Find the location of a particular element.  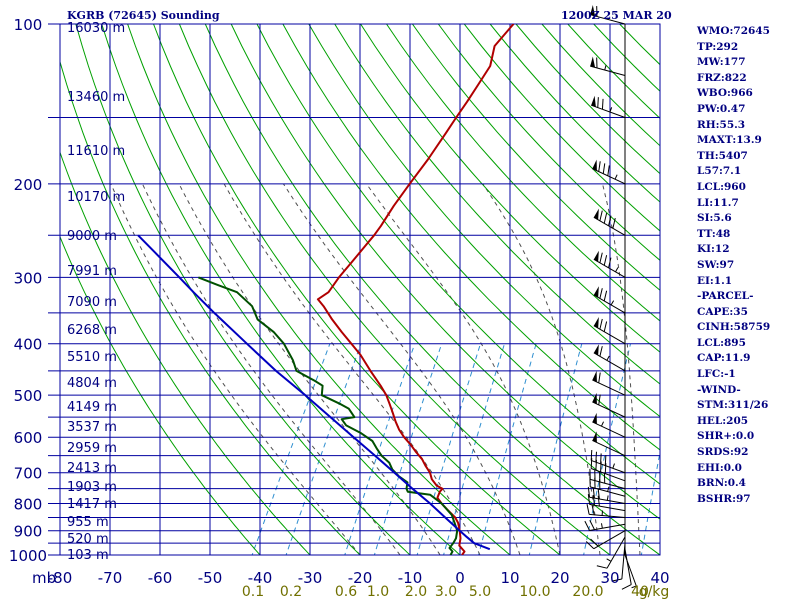

pressure-axis: 100 200 300 400 500 600 700 800 900 1000 mb is located at coordinates (32, 301).